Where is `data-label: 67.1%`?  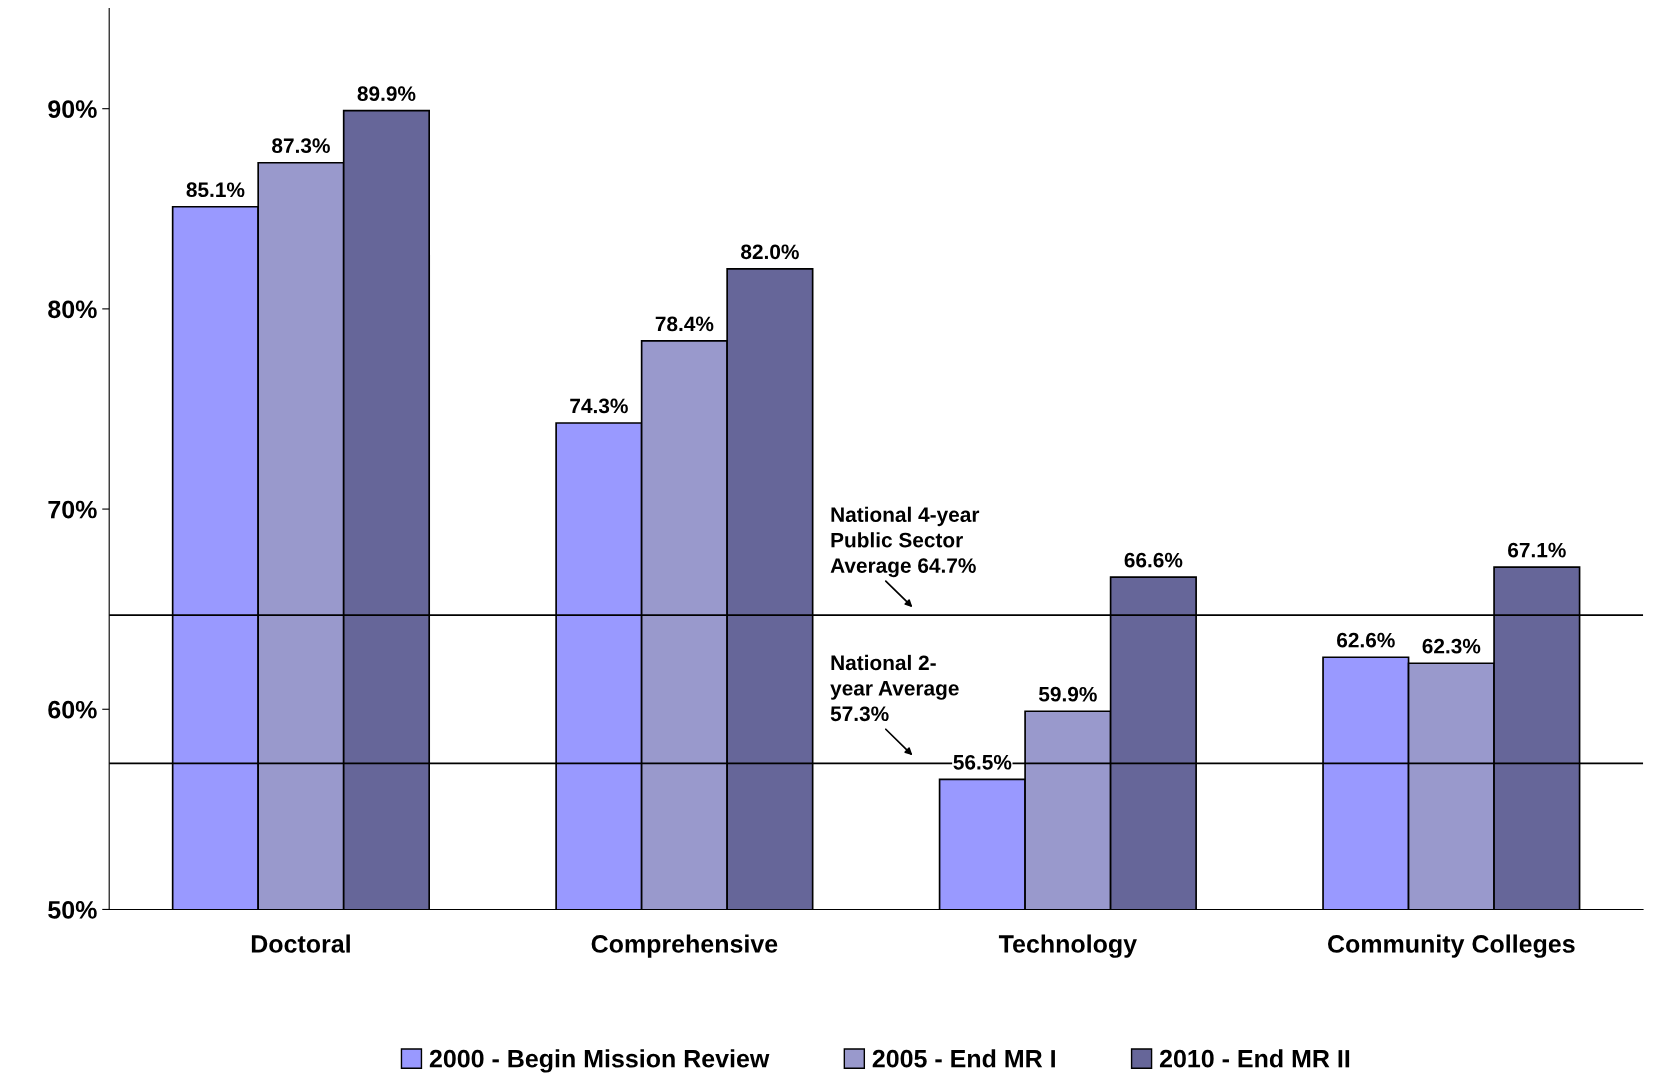
data-label: 67.1% is located at coordinates (1537, 550).